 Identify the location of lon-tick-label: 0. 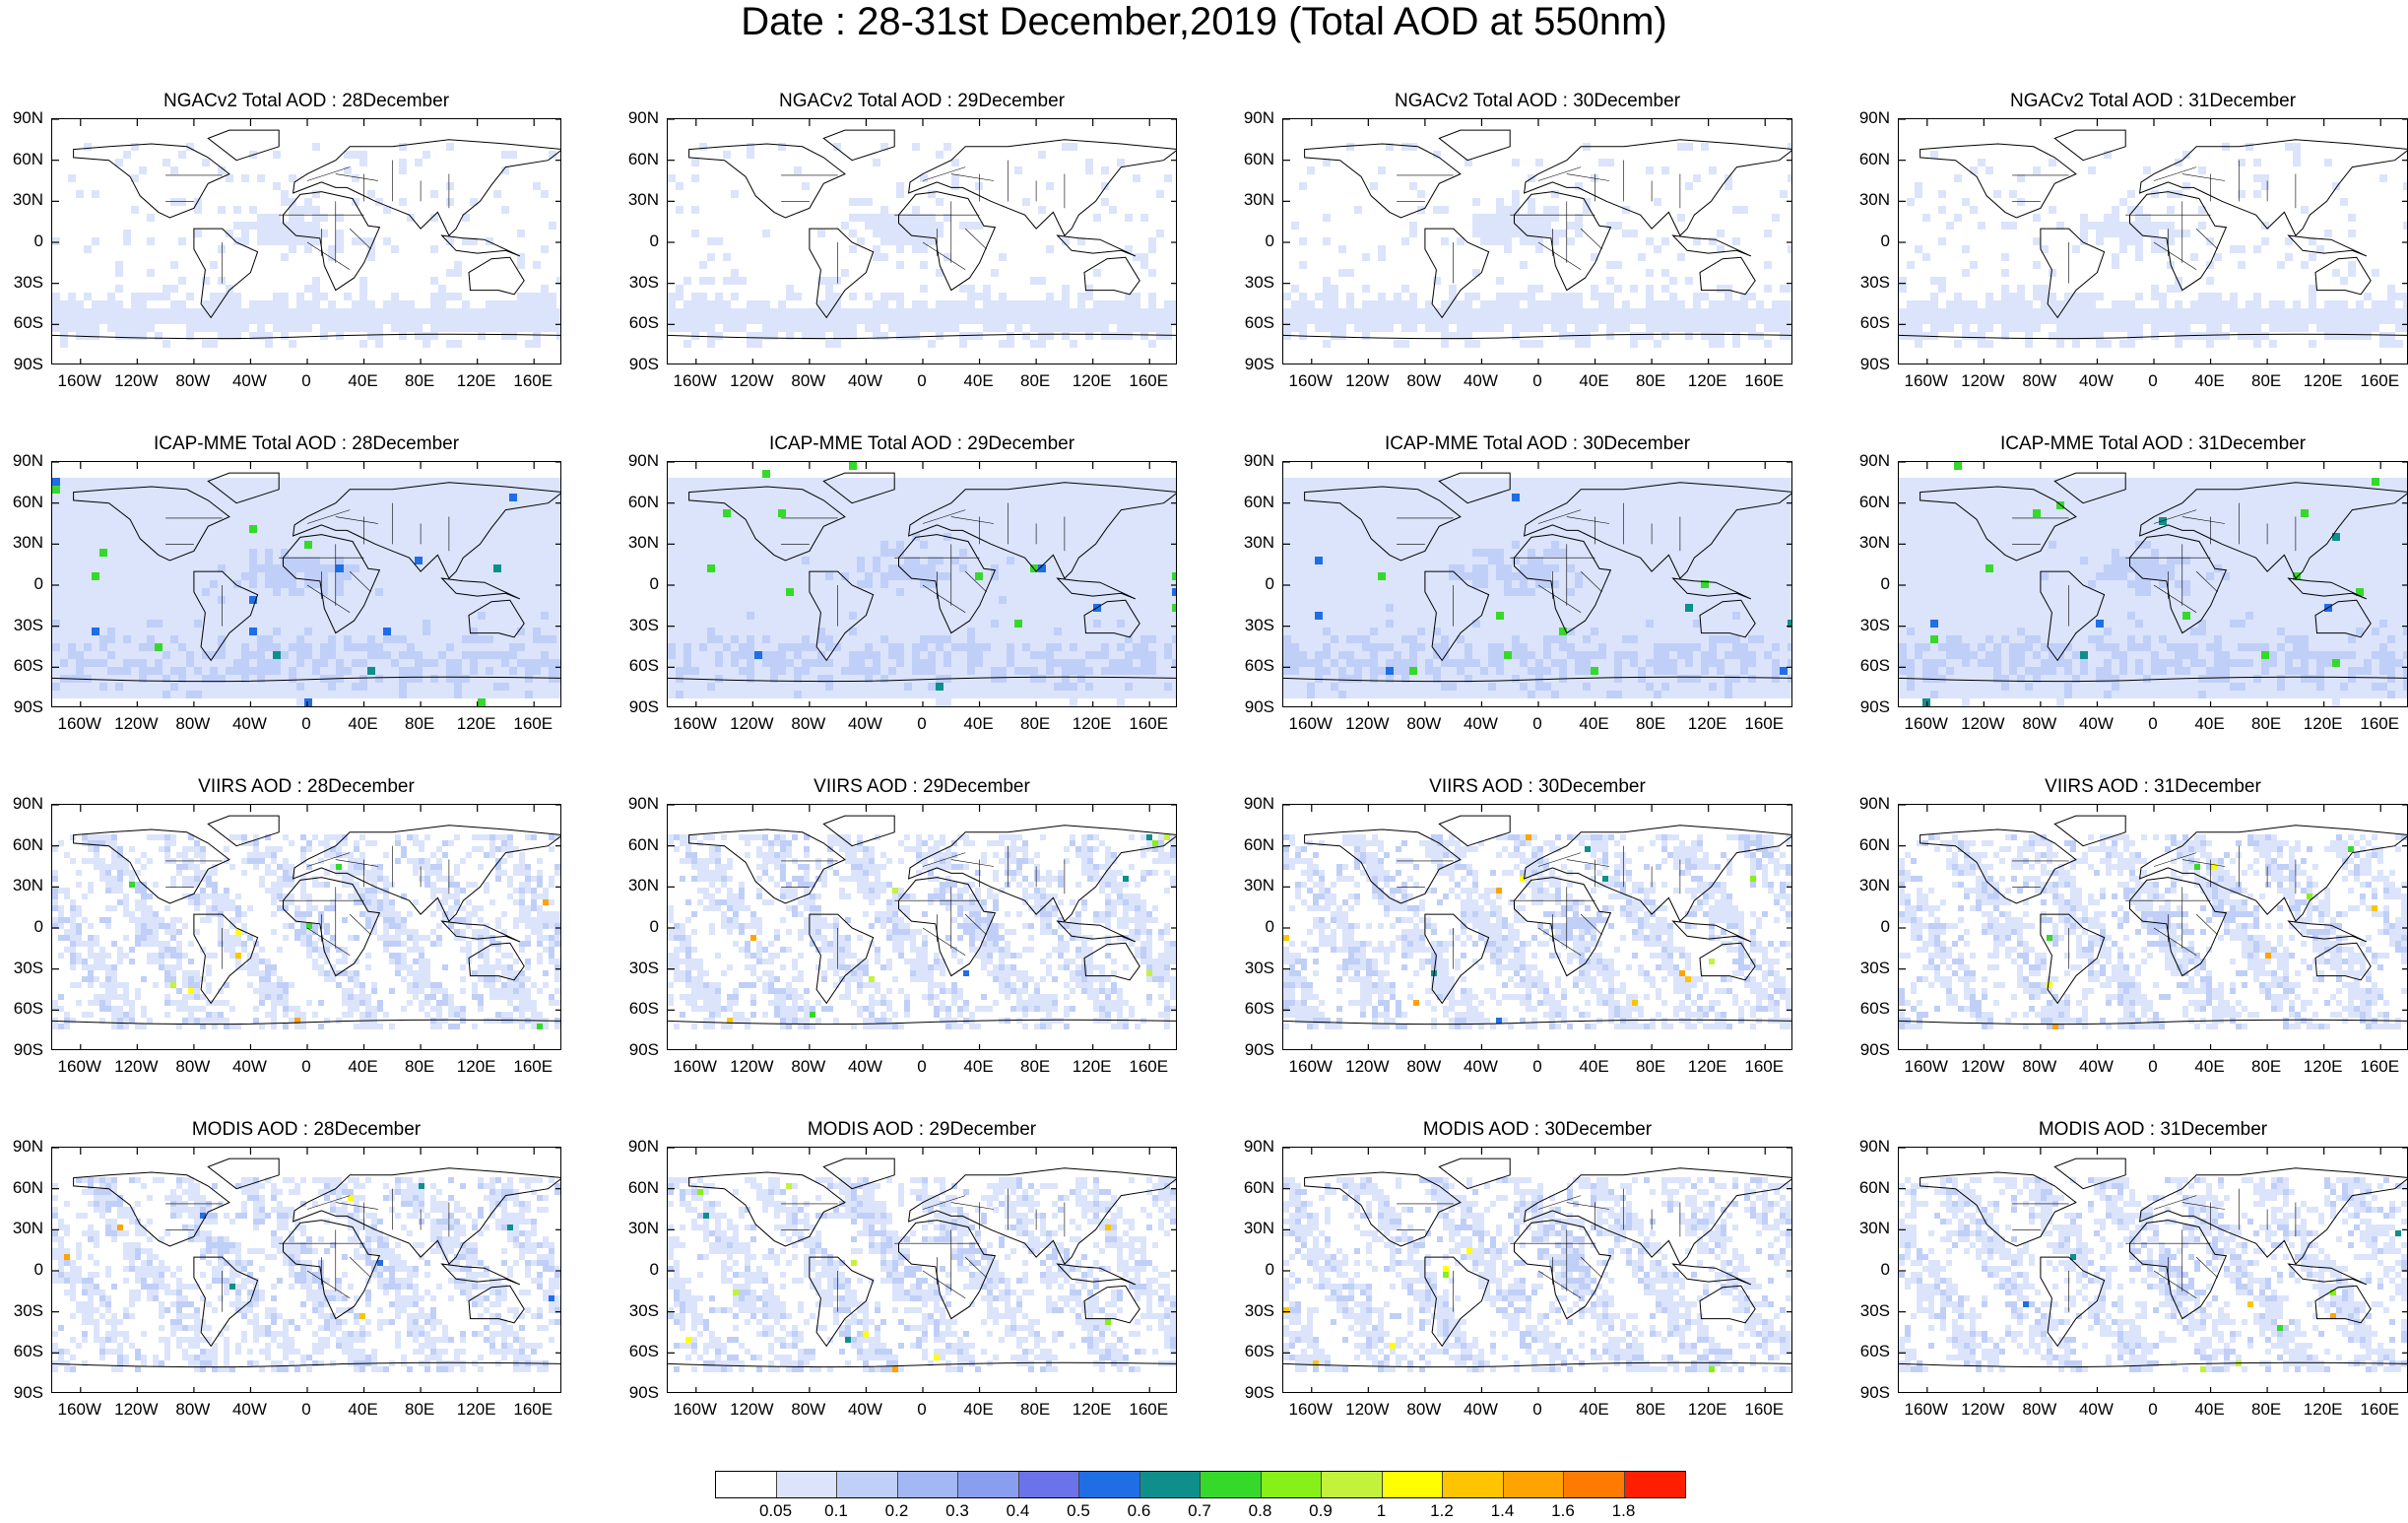
(921, 724).